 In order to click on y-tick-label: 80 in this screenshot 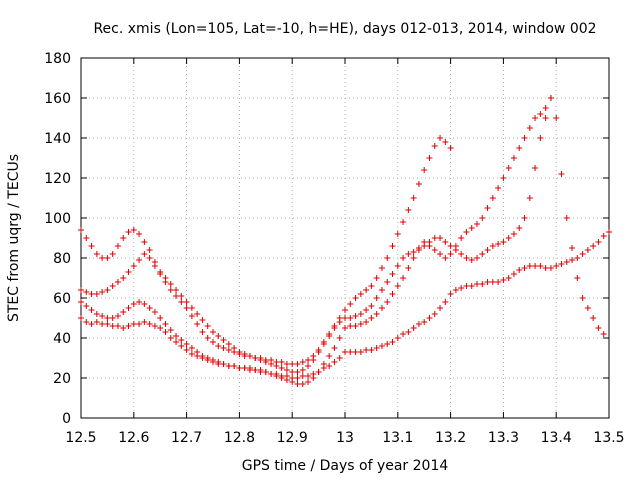, I will do `click(62, 259)`.